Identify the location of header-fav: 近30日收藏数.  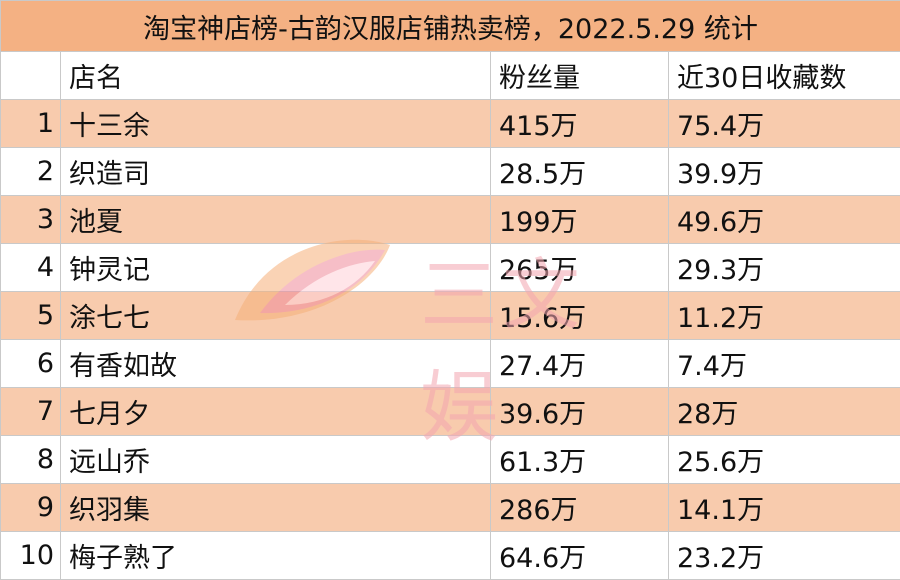
(784, 76).